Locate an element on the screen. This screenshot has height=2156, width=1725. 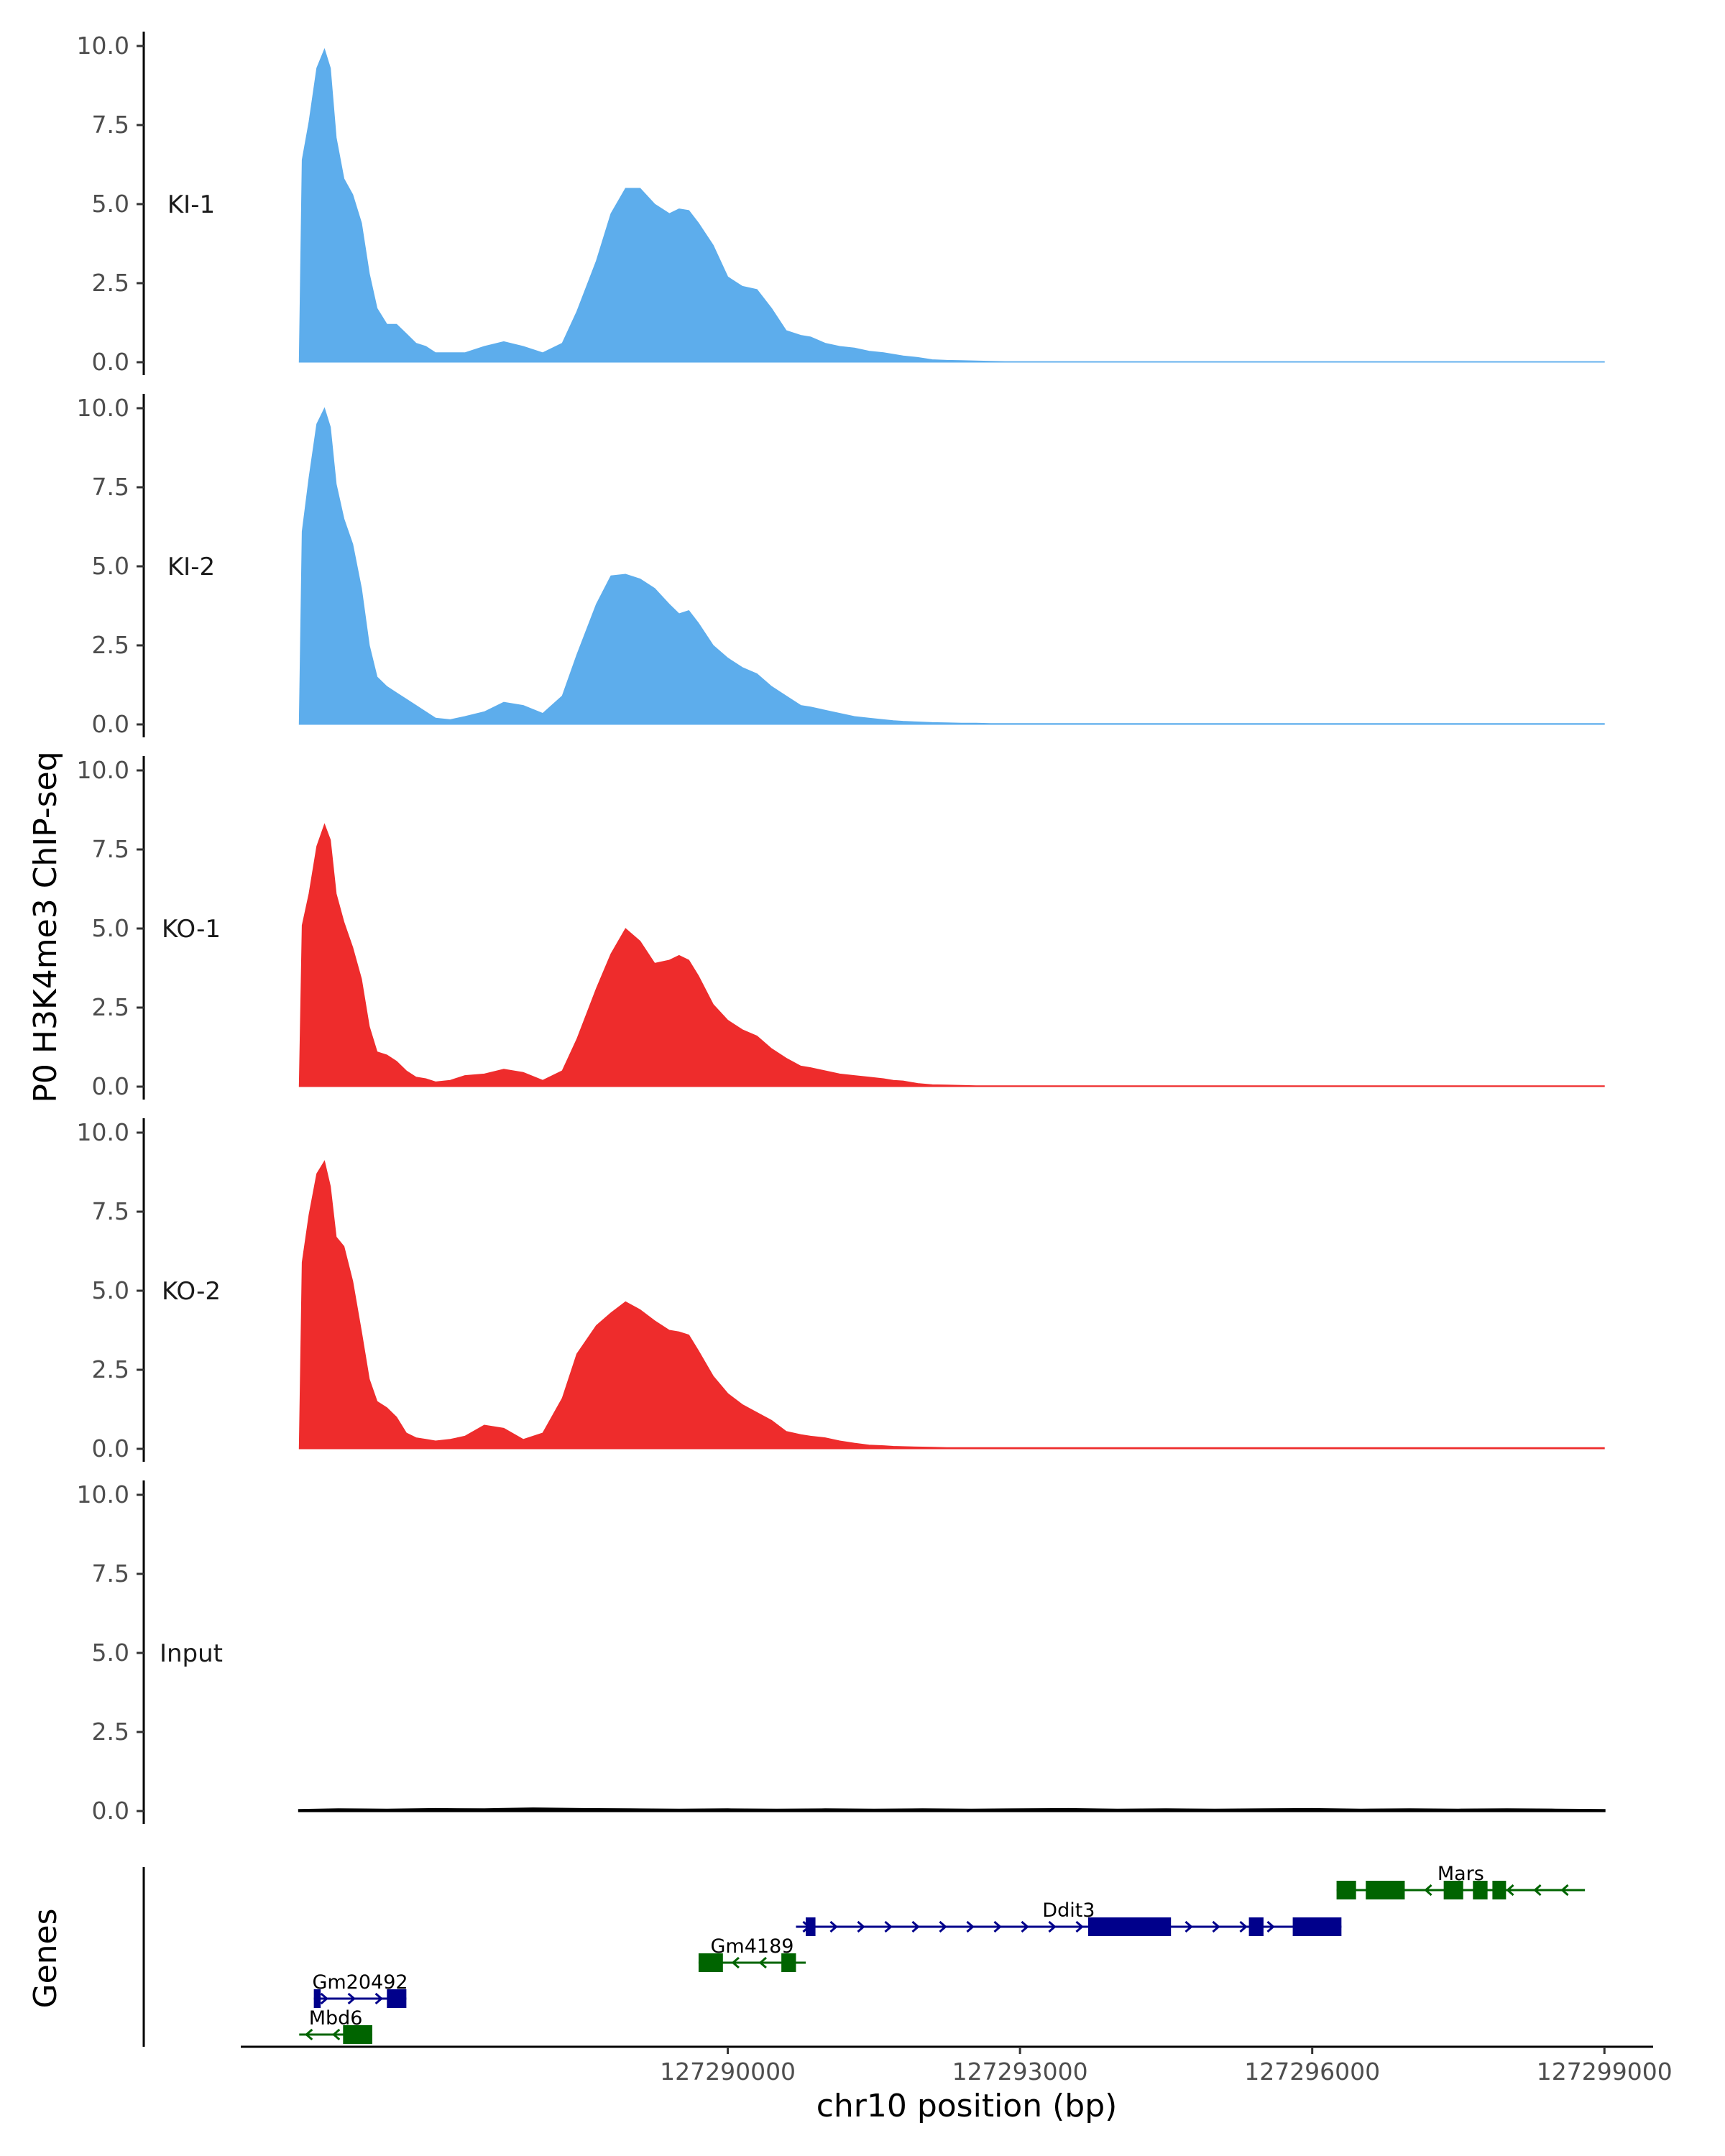
y-axis-title: P0 H3K4me3 ChIP-seq is located at coordinates (45, 927).